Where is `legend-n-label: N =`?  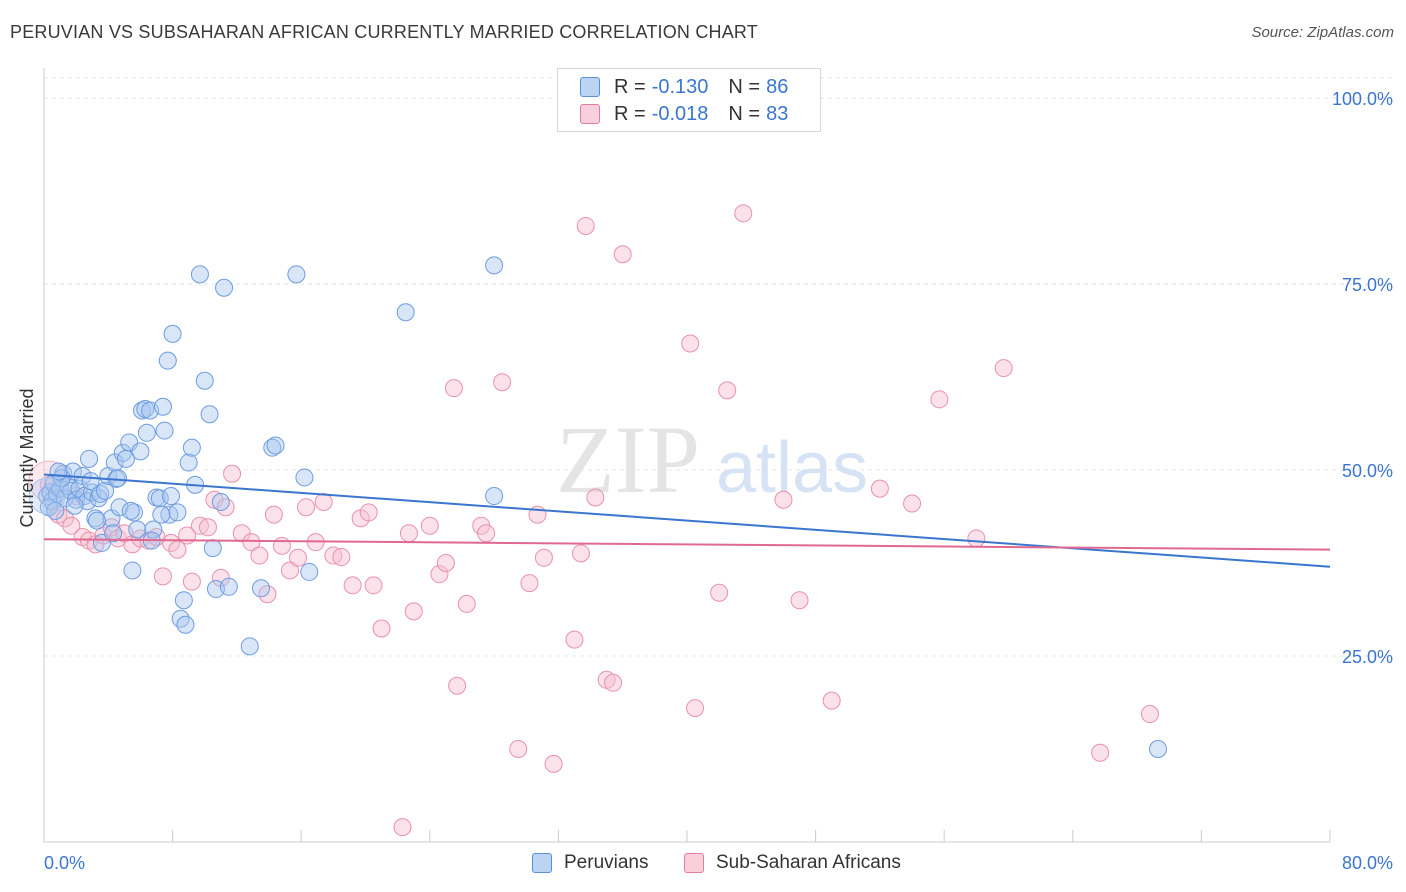 legend-n-label: N = is located at coordinates (744, 113).